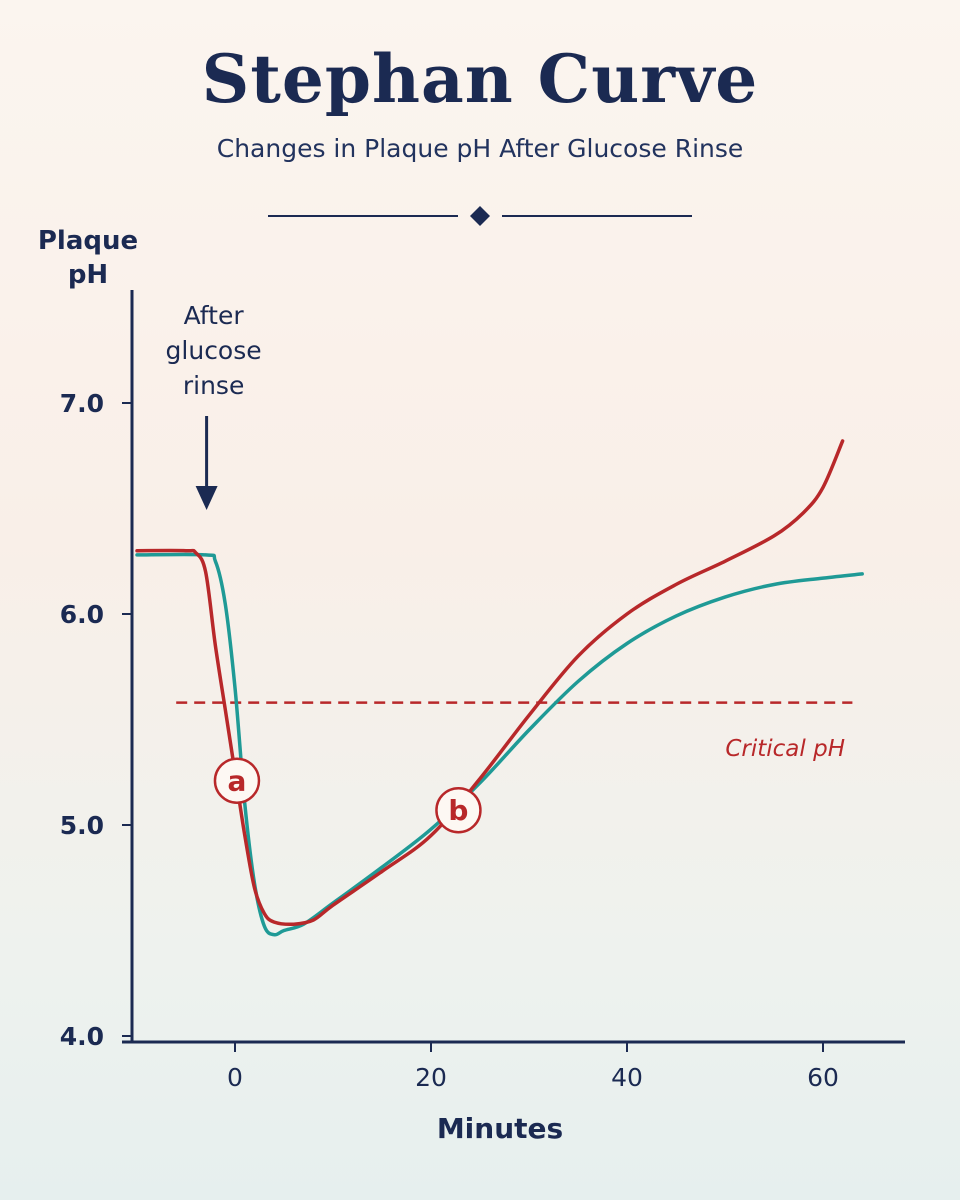  What do you see at coordinates (82, 1036) in the screenshot?
I see `y-tick-label: 4.0` at bounding box center [82, 1036].